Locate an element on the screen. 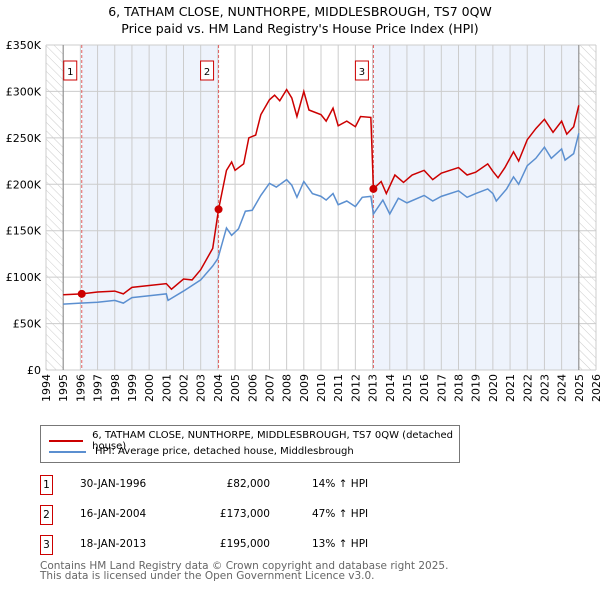 Image resolution: width=600 pixels, height=590 pixels. x-tick-label: 2004 is located at coordinates (218, 388).